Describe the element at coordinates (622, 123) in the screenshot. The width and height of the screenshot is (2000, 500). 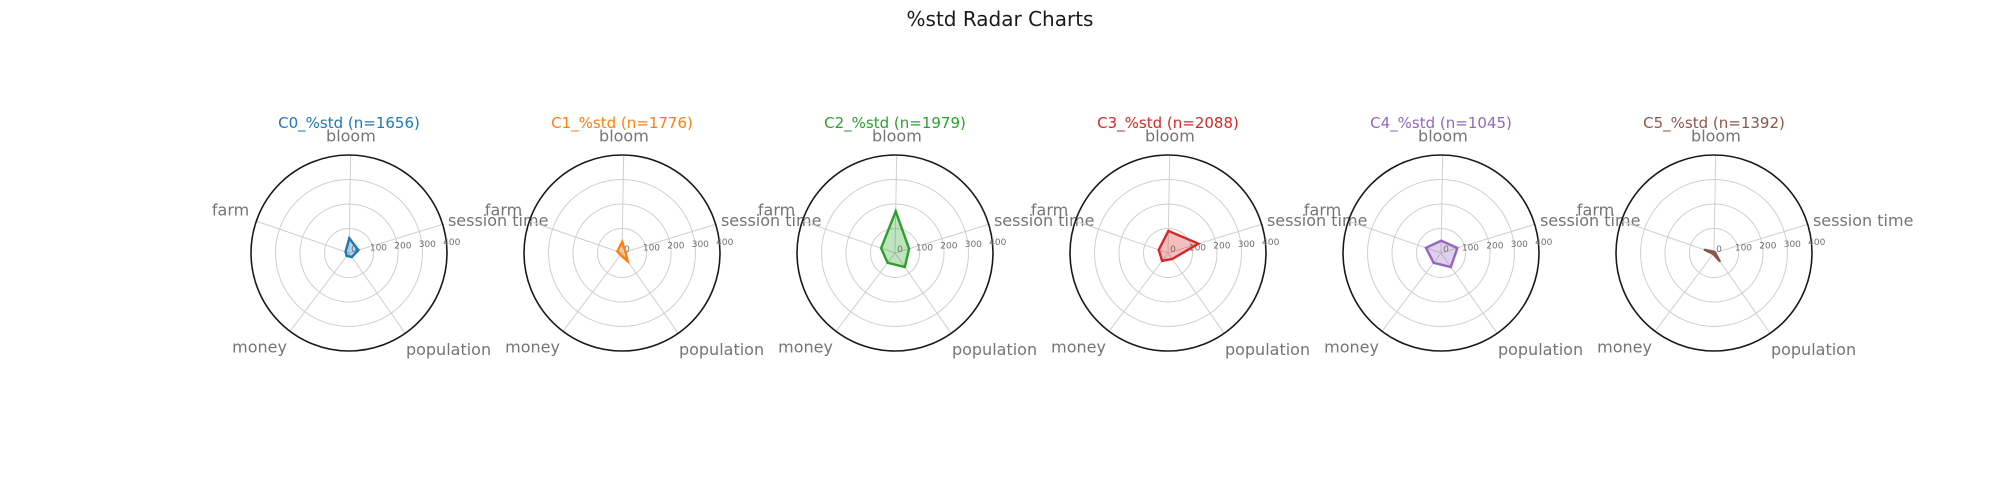
I see `chart-title: C1_%std (n=1776)` at that location.